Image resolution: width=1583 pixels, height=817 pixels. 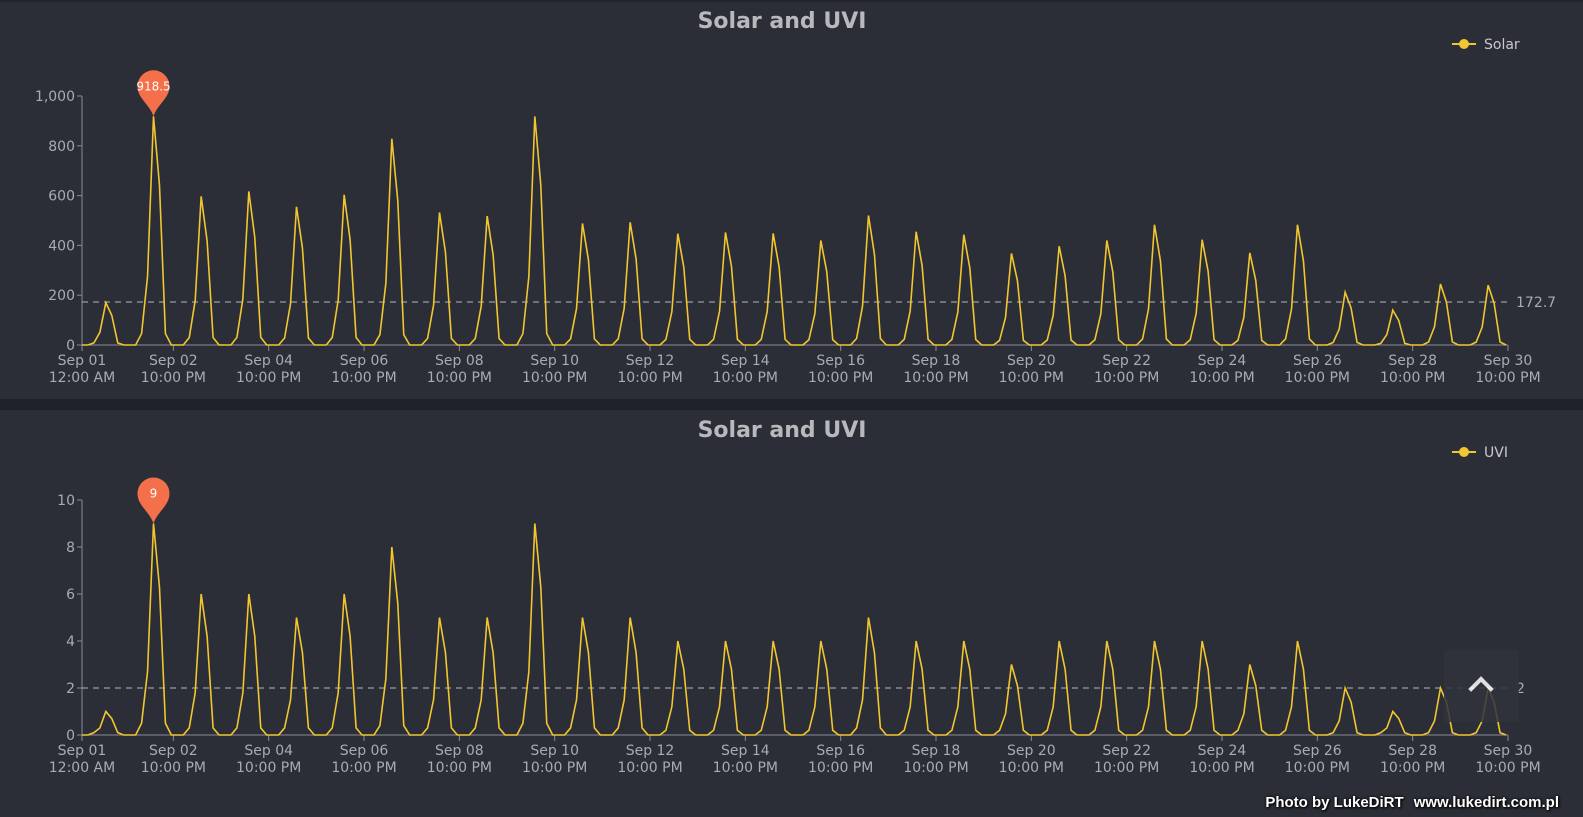 I want to click on y-tick-label: 1,000, so click(x=55, y=97).